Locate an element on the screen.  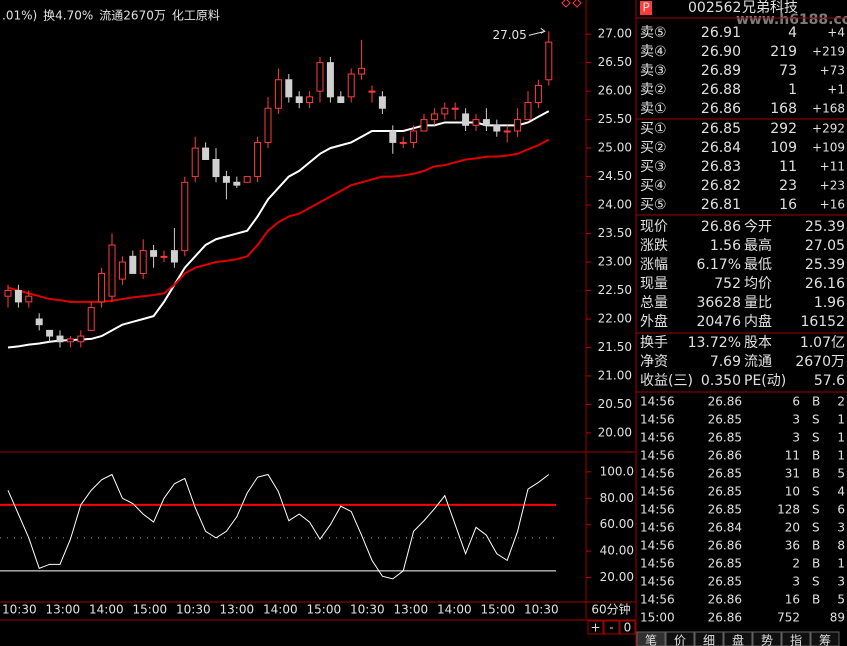
y-tick-label: 23.00 is located at coordinates (615, 262).